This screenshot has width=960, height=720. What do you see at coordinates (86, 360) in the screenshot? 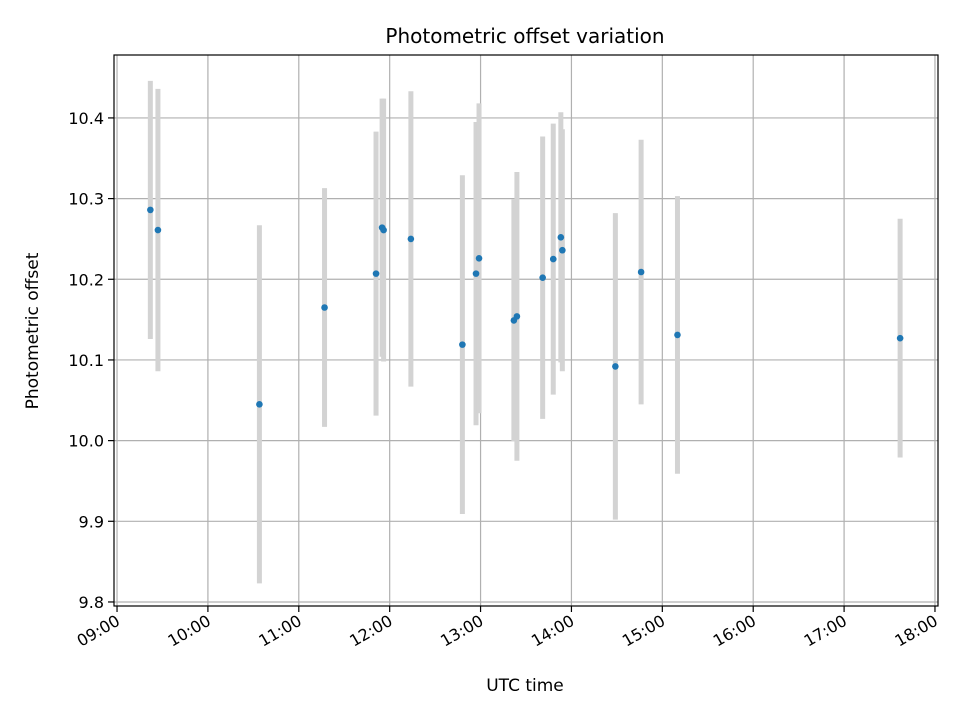
I see `y-tick-label: 10.1` at bounding box center [86, 360].